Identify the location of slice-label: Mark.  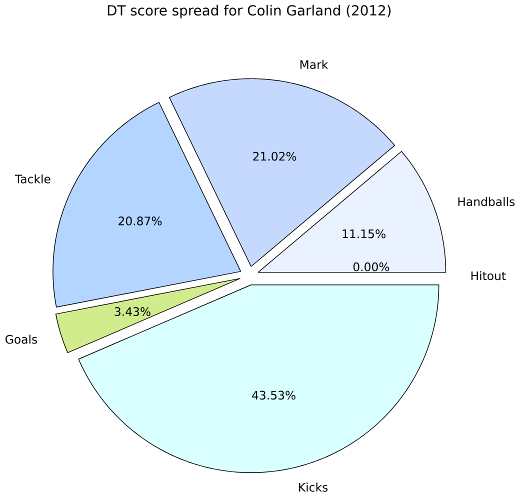
(314, 65).